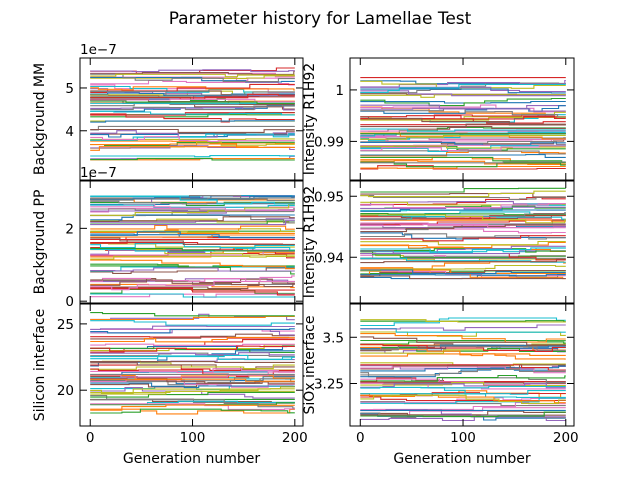  I want to click on axes-frame, so click(462, 119).